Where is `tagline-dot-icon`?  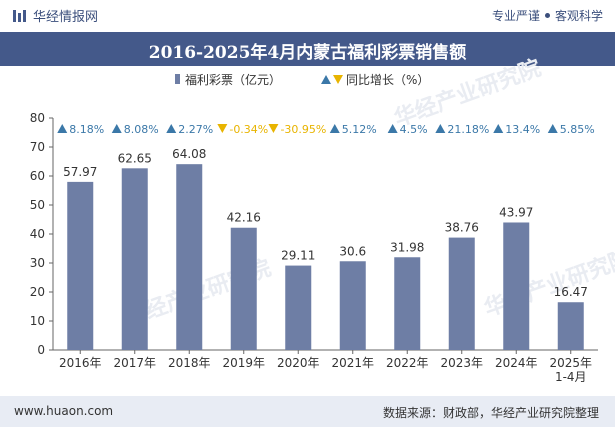 tagline-dot-icon is located at coordinates (547, 15).